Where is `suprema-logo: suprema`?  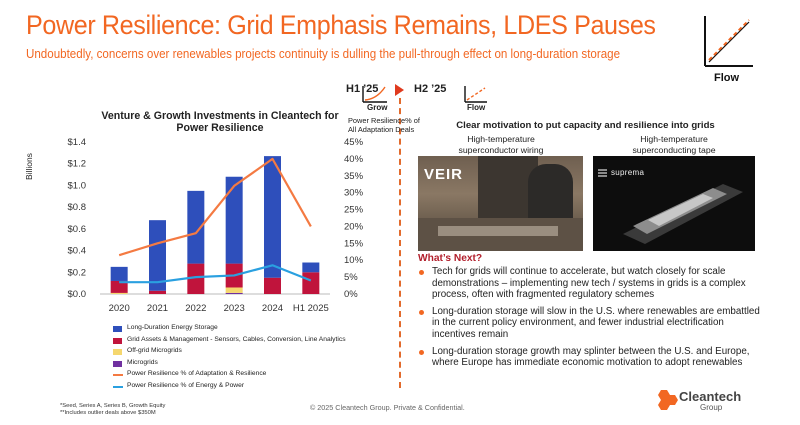
suprema-logo: suprema is located at coordinates (628, 172).